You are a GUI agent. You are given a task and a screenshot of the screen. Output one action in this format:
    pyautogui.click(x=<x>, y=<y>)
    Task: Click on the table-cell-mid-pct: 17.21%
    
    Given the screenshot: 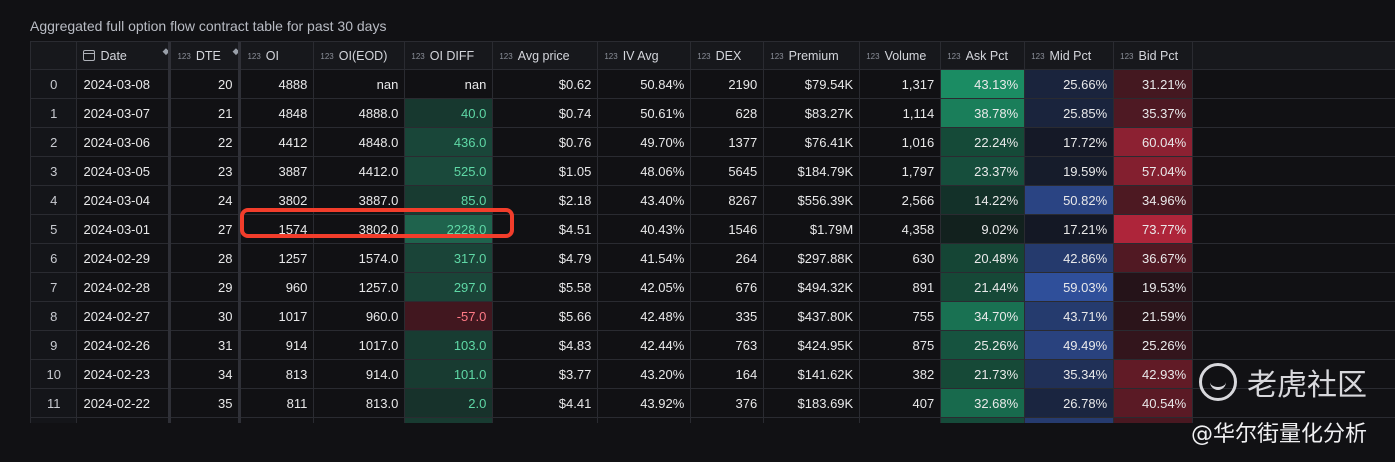 What is the action you would take?
    pyautogui.click(x=1069, y=229)
    